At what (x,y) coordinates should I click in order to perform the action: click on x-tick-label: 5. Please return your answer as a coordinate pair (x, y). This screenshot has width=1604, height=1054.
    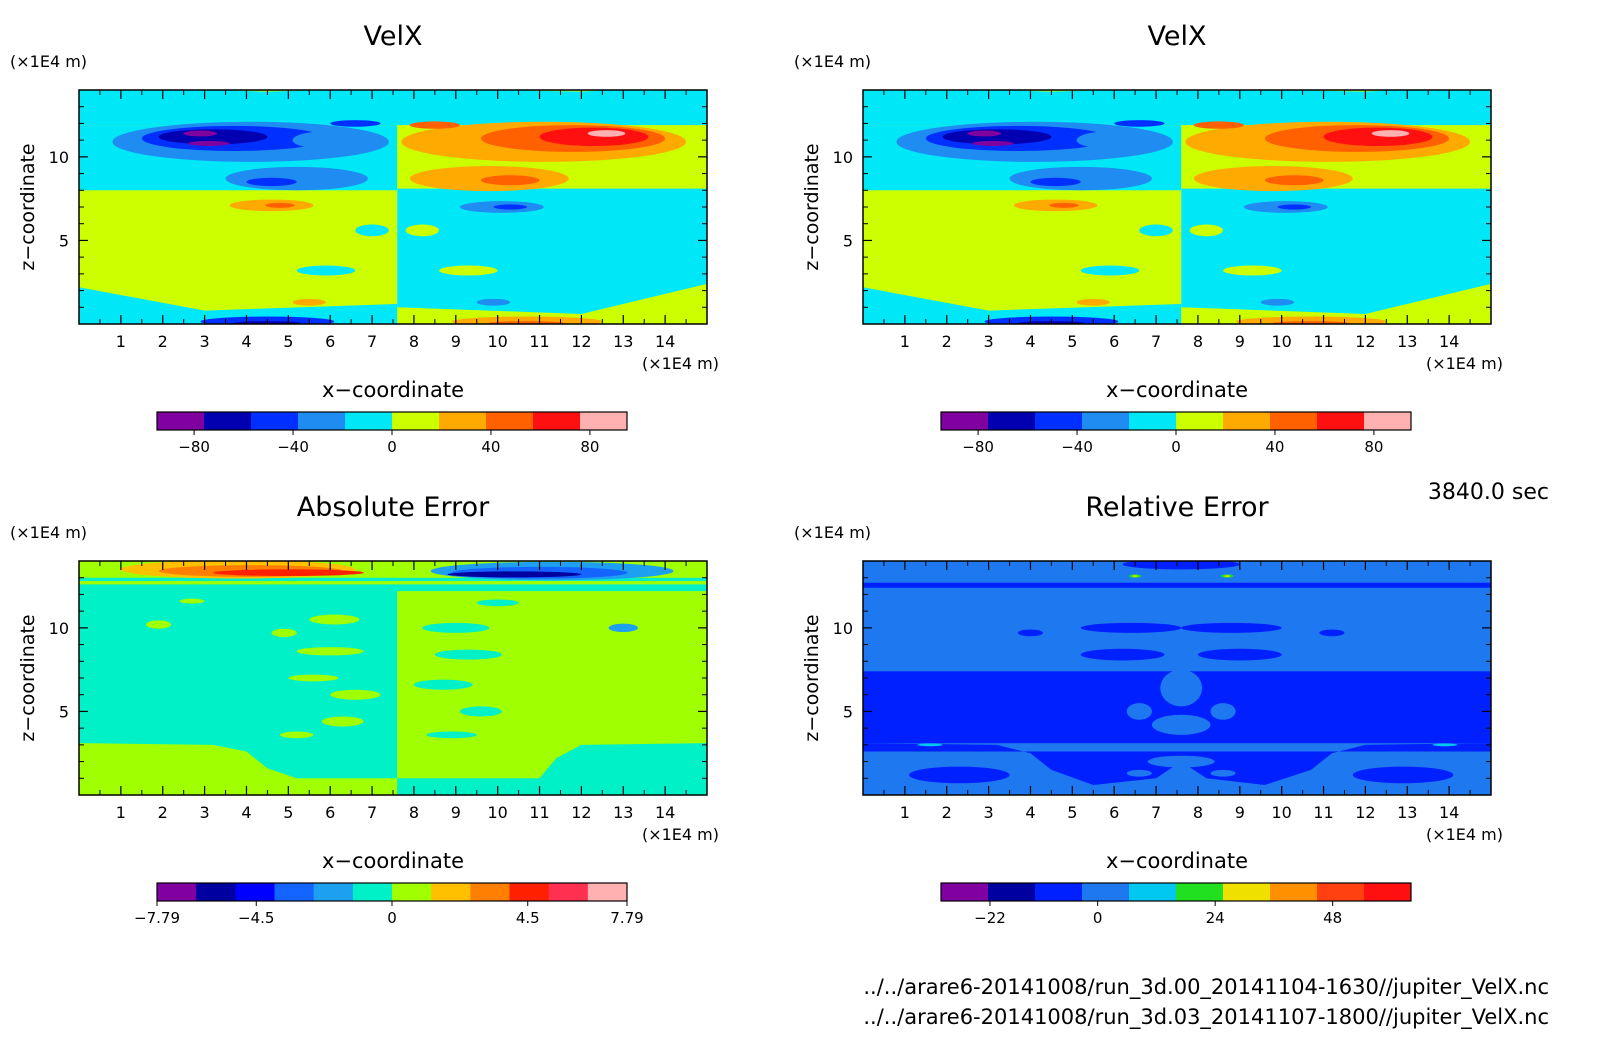
    Looking at the image, I should click on (288, 812).